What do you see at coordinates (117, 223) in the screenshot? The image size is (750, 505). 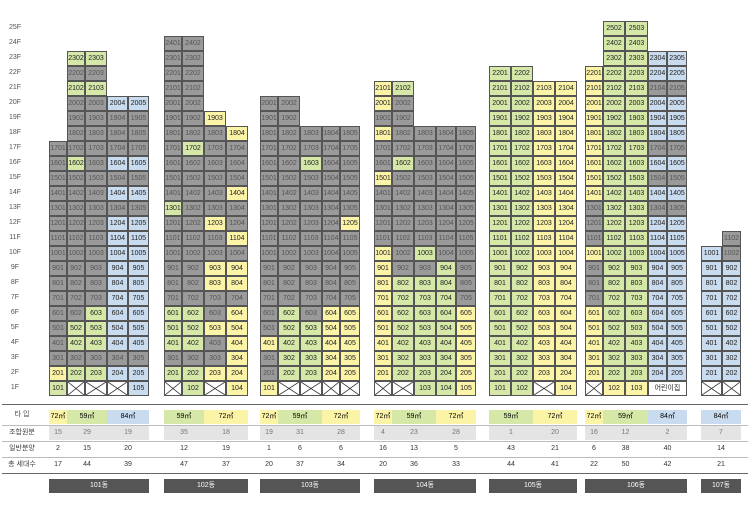 I see `unit-cell: 1204` at bounding box center [117, 223].